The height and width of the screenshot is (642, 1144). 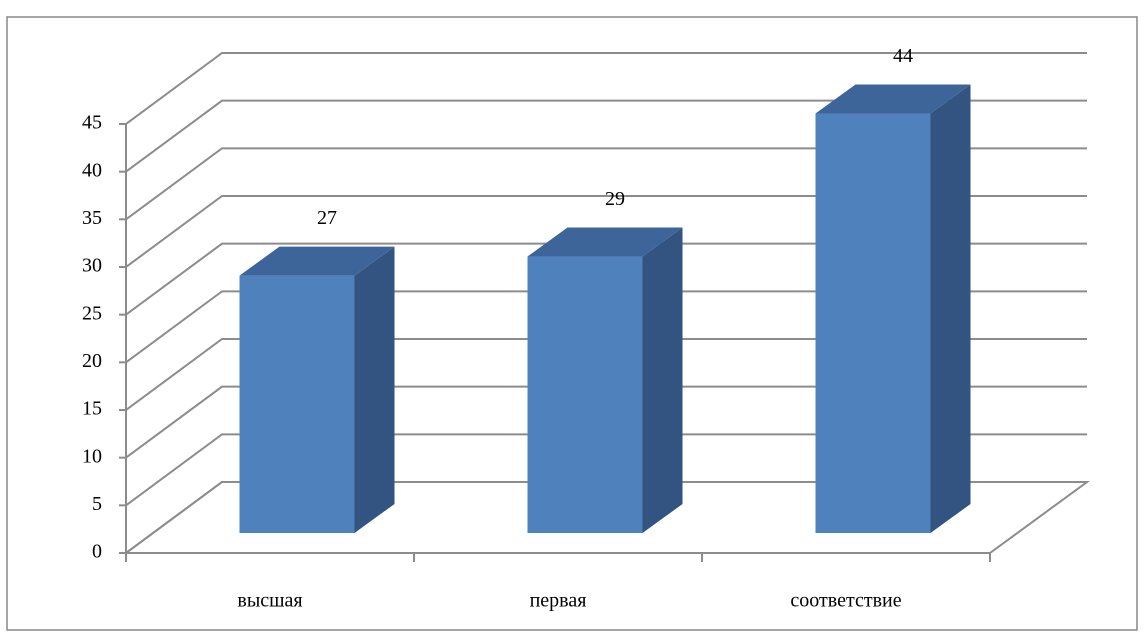 I want to click on data-label: 27, so click(x=327, y=218).